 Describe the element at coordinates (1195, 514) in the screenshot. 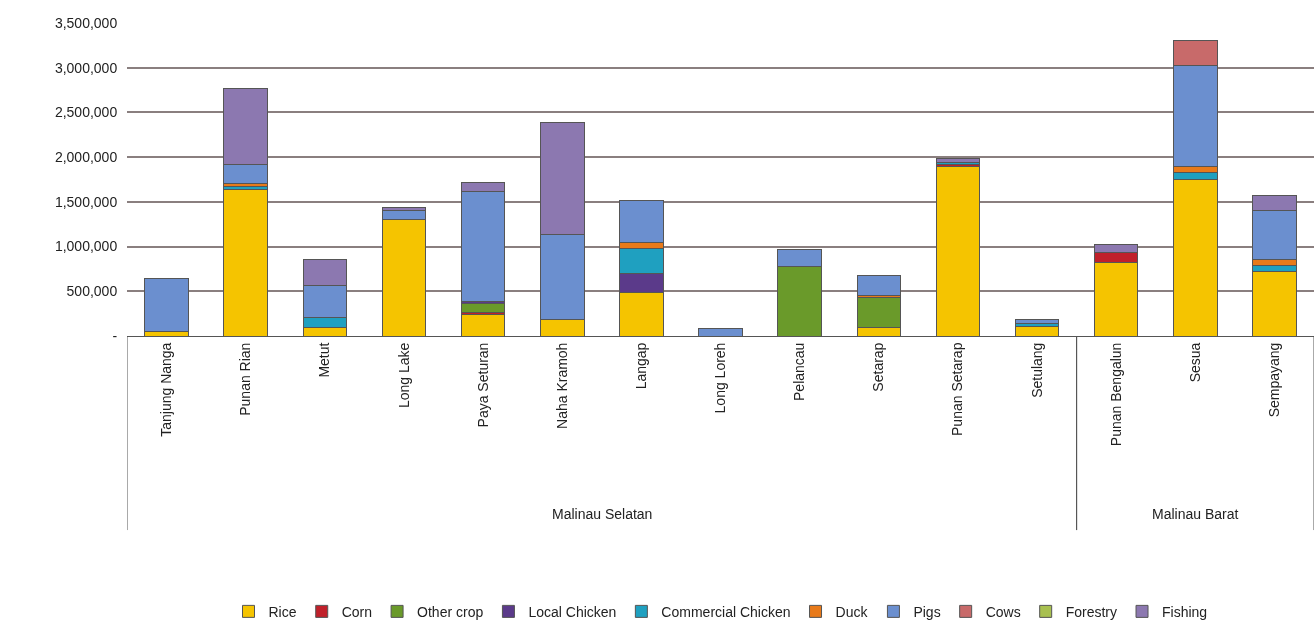

I see `text: Malinau Barat` at that location.